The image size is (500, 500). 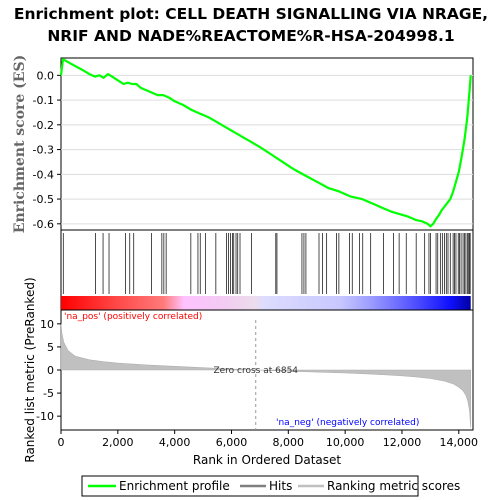 I want to click on es-y-tick-label: -0.1, so click(x=43, y=100).